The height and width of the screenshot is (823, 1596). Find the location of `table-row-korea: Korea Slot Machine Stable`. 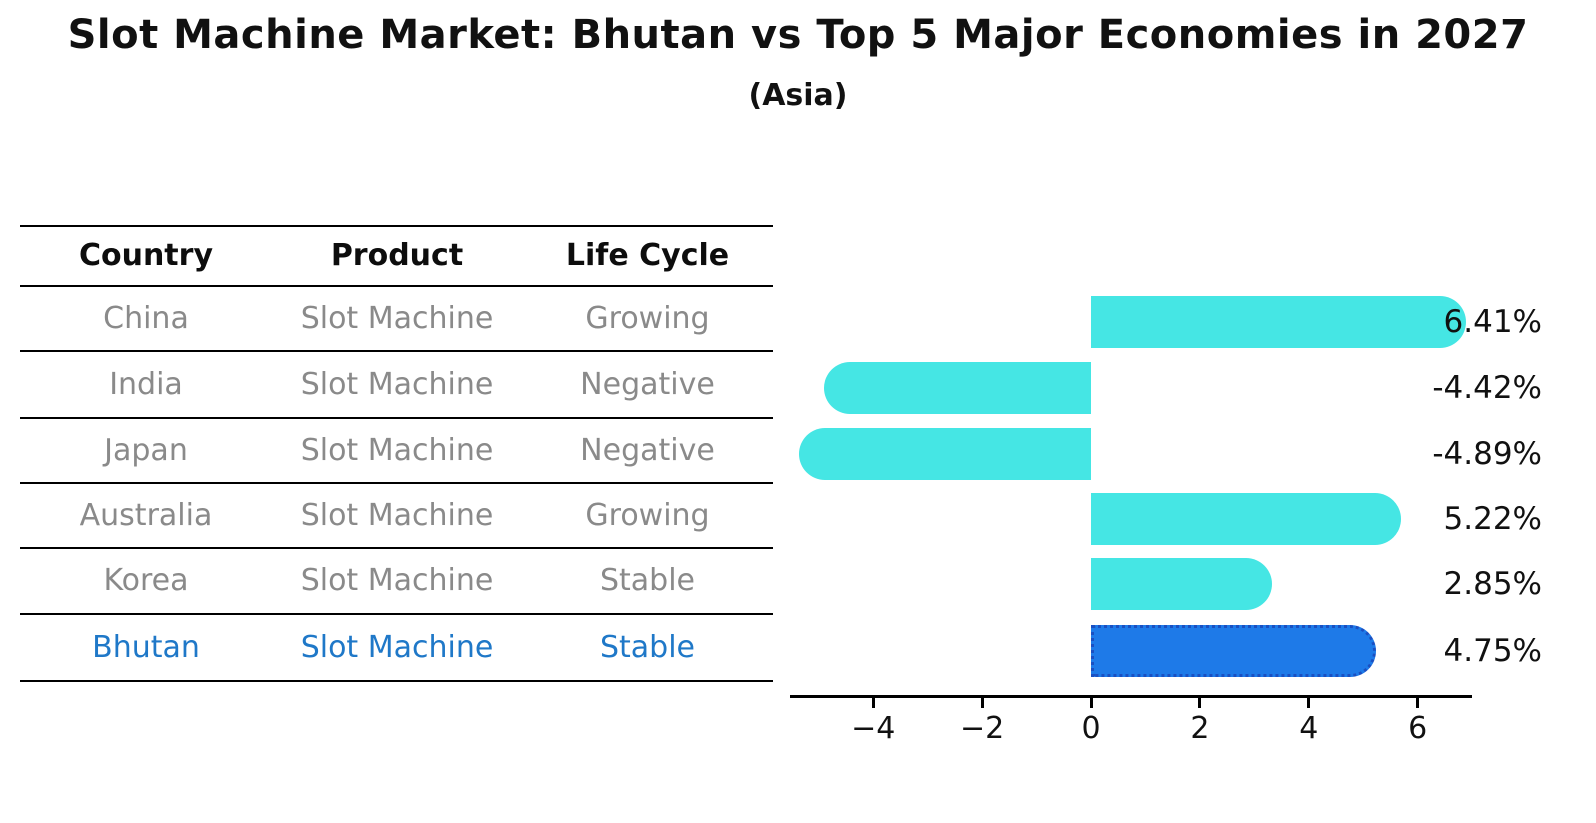

table-row-korea: Korea Slot Machine Stable is located at coordinates (396, 582).